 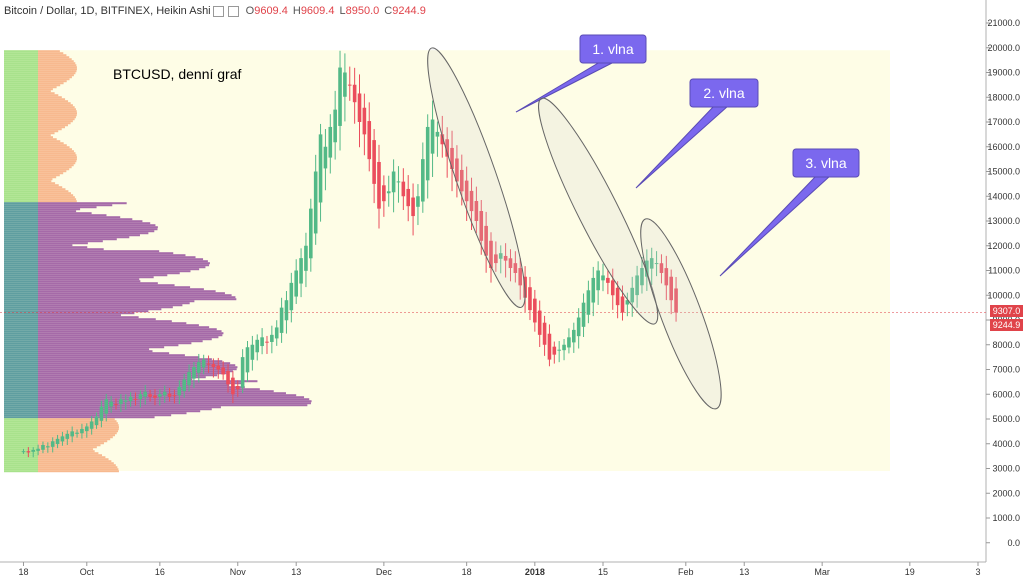 I want to click on compare-square-icon, so click(x=233, y=11).